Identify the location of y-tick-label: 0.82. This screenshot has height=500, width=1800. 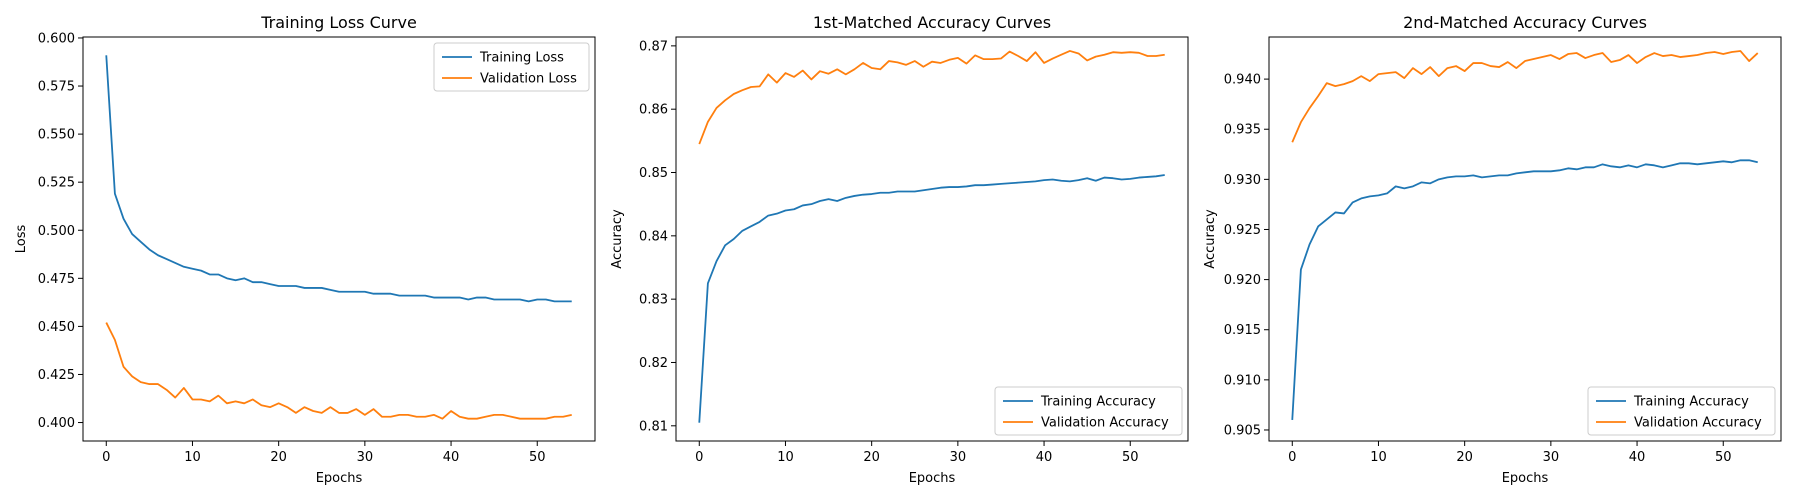
(653, 363).